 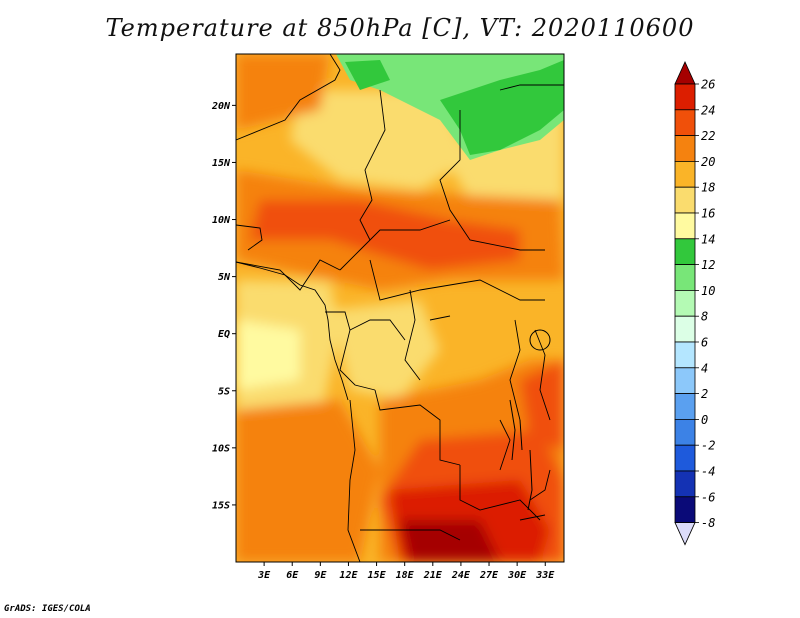 What do you see at coordinates (433, 575) in the screenshot?
I see `lon-label: 21E` at bounding box center [433, 575].